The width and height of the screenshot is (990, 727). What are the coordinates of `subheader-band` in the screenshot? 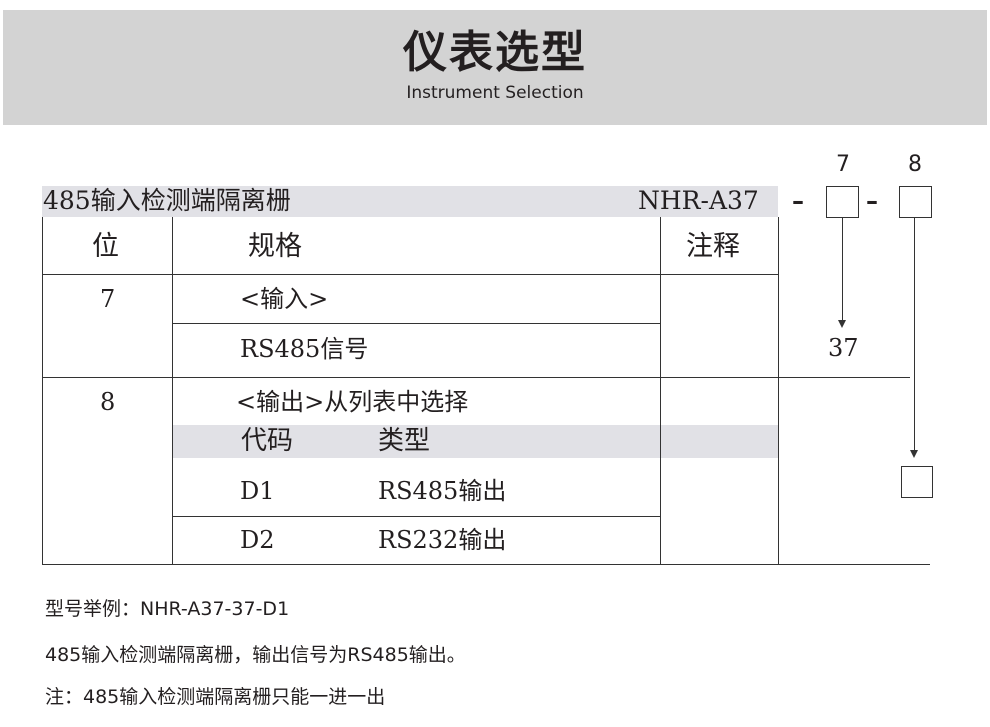 It's located at (475, 441).